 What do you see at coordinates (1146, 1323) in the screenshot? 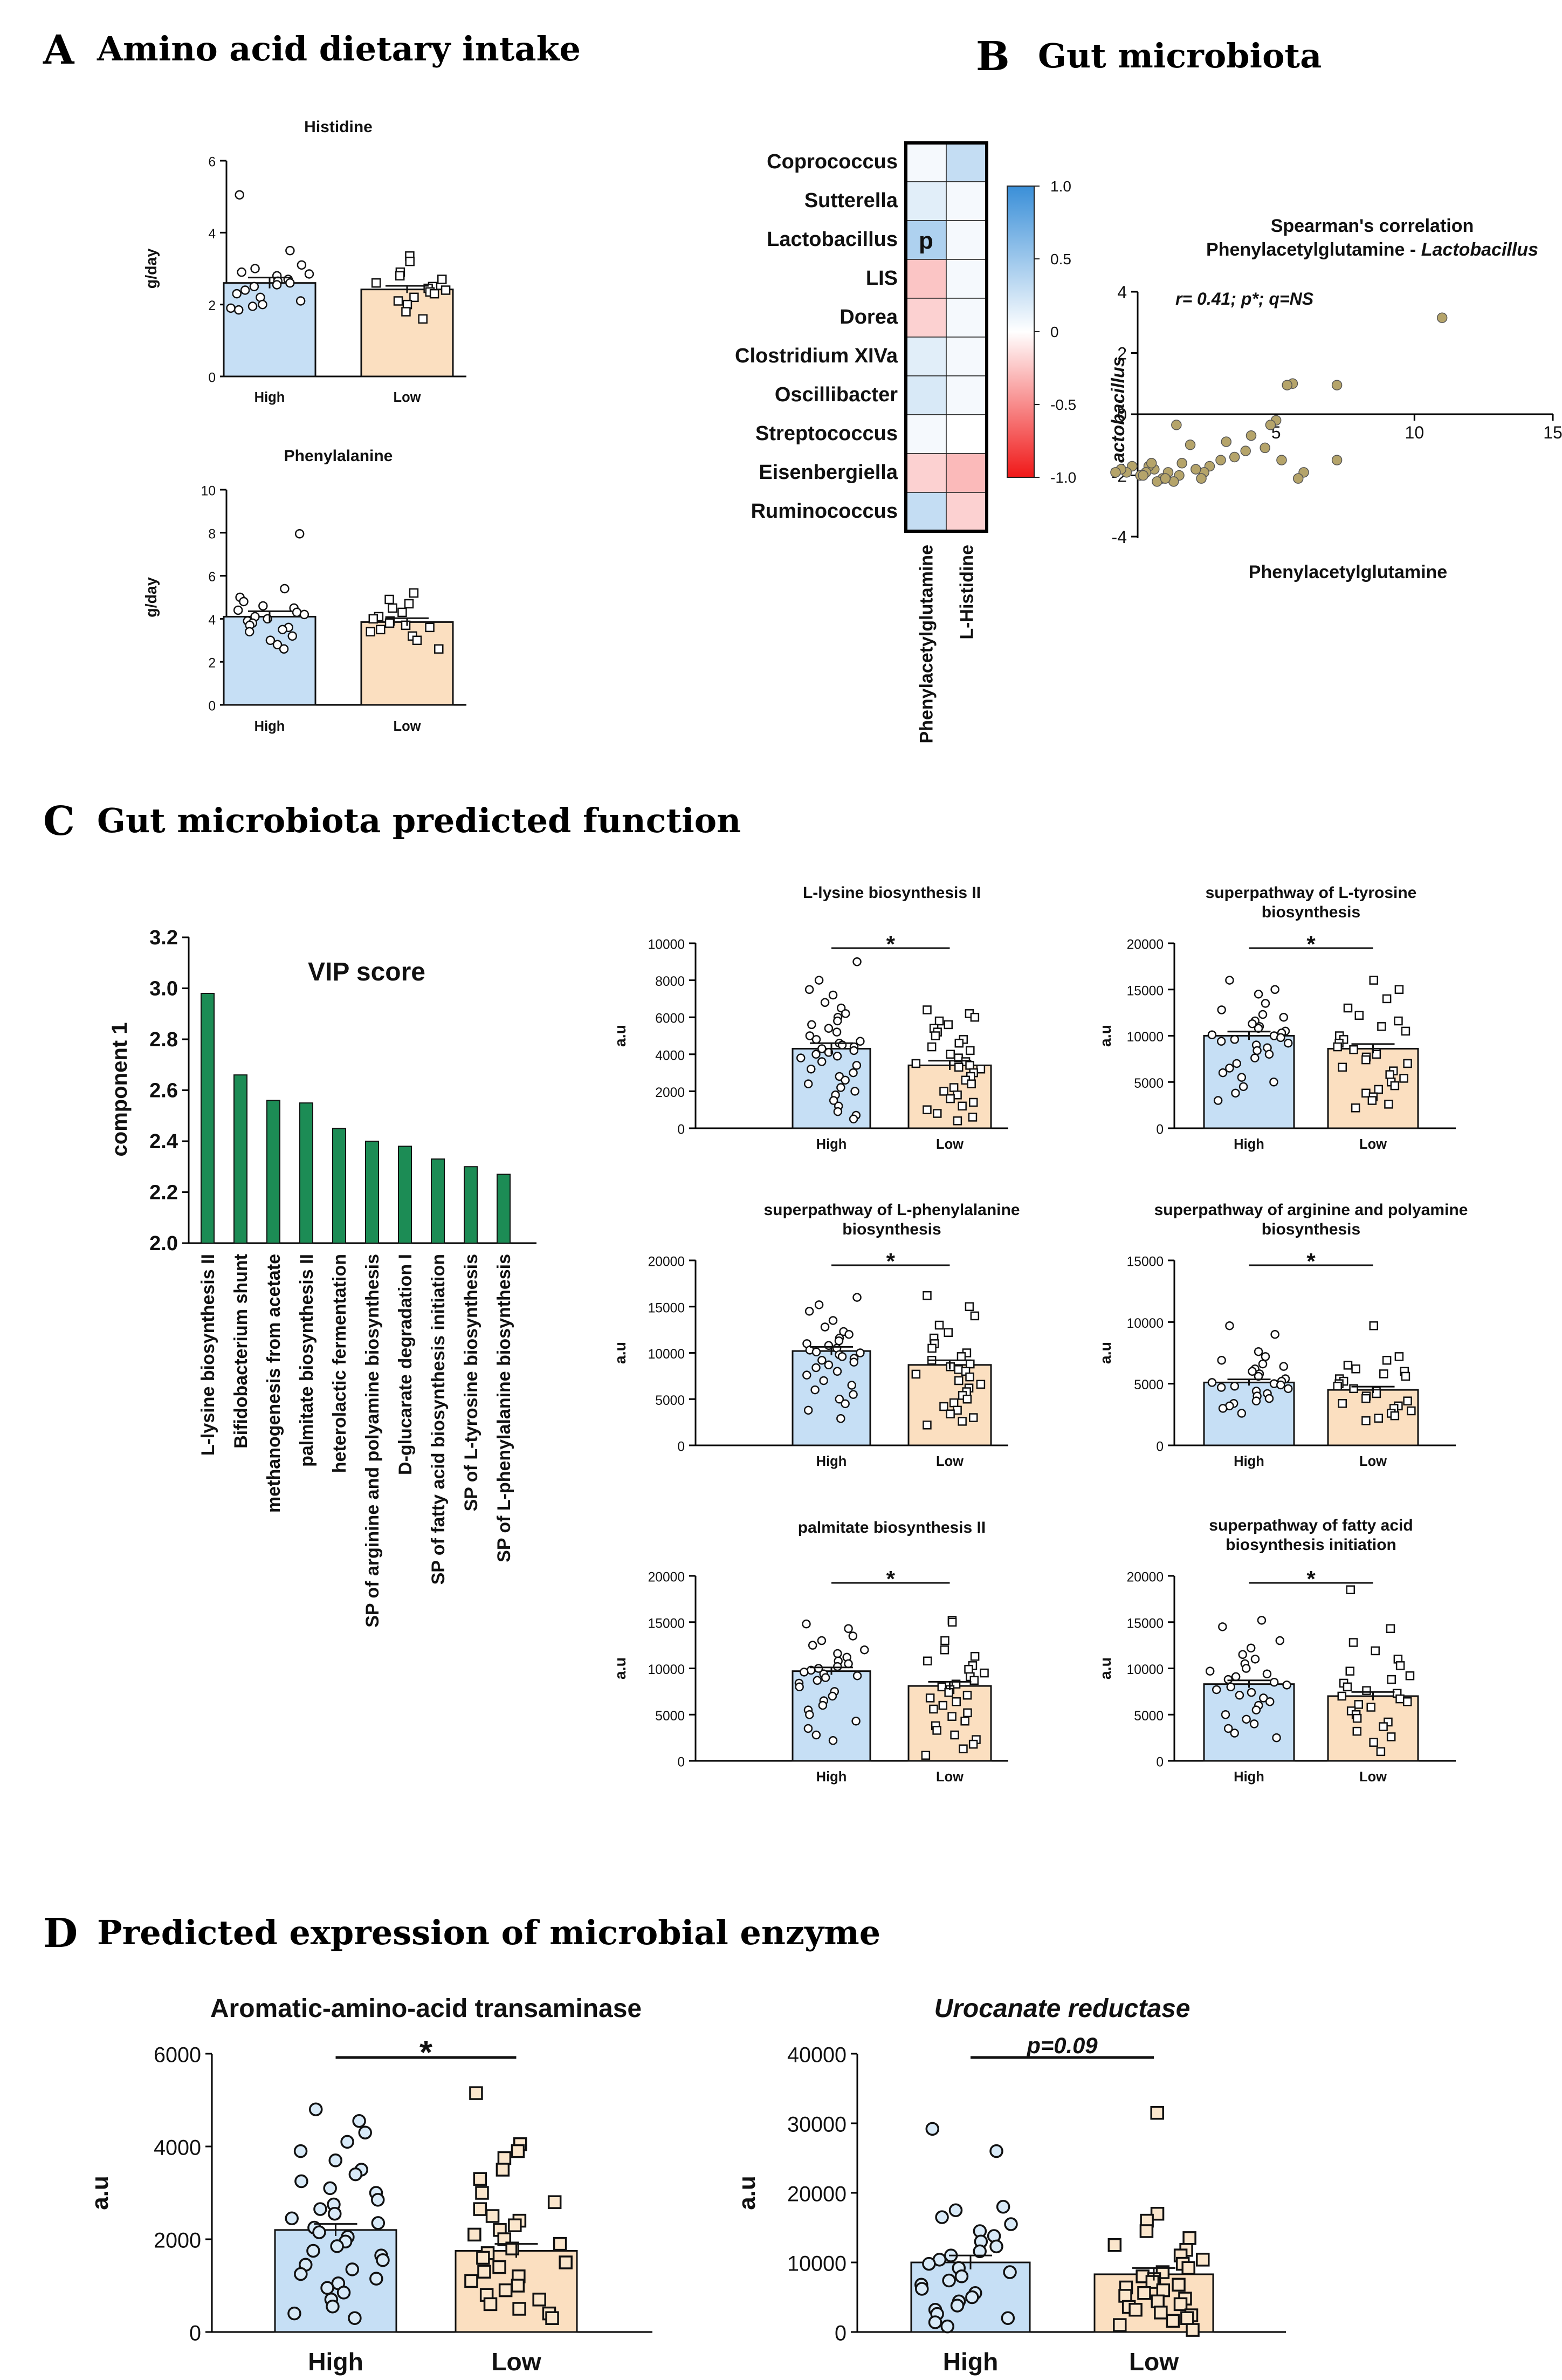
I see `arginine-ytick-label: 10000` at bounding box center [1146, 1323].